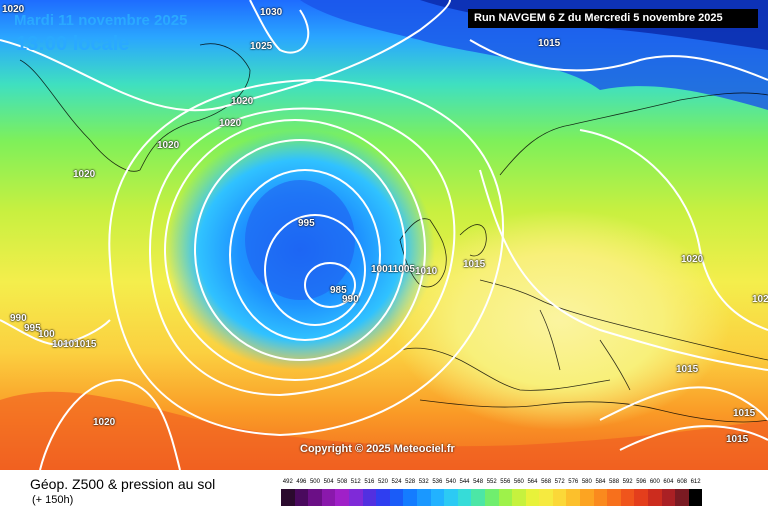 This screenshot has height=512, width=768. I want to click on isobar-label: 102, so click(760, 299).